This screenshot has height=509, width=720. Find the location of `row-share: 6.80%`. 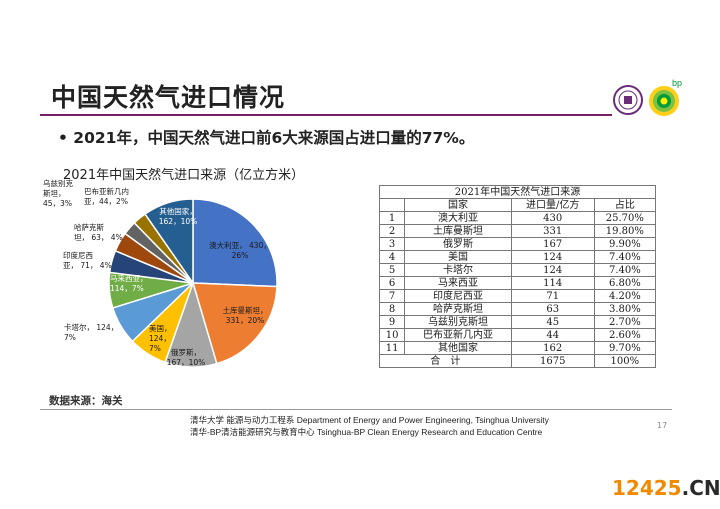

row-share: 6.80% is located at coordinates (625, 283).